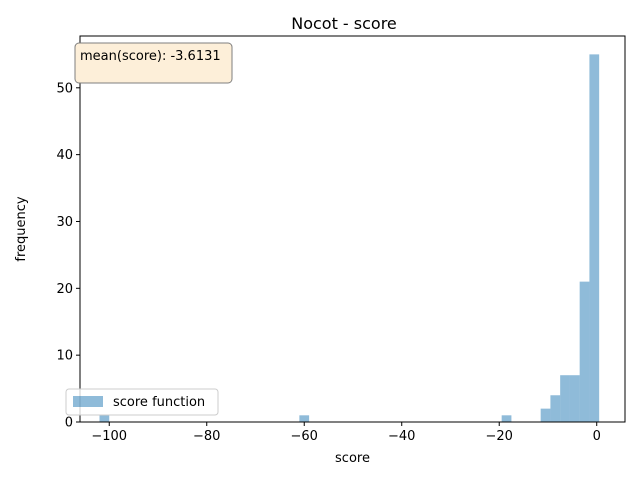 The width and height of the screenshot is (640, 480). Describe the element at coordinates (352, 458) in the screenshot. I see `x-axis-label: score` at that location.